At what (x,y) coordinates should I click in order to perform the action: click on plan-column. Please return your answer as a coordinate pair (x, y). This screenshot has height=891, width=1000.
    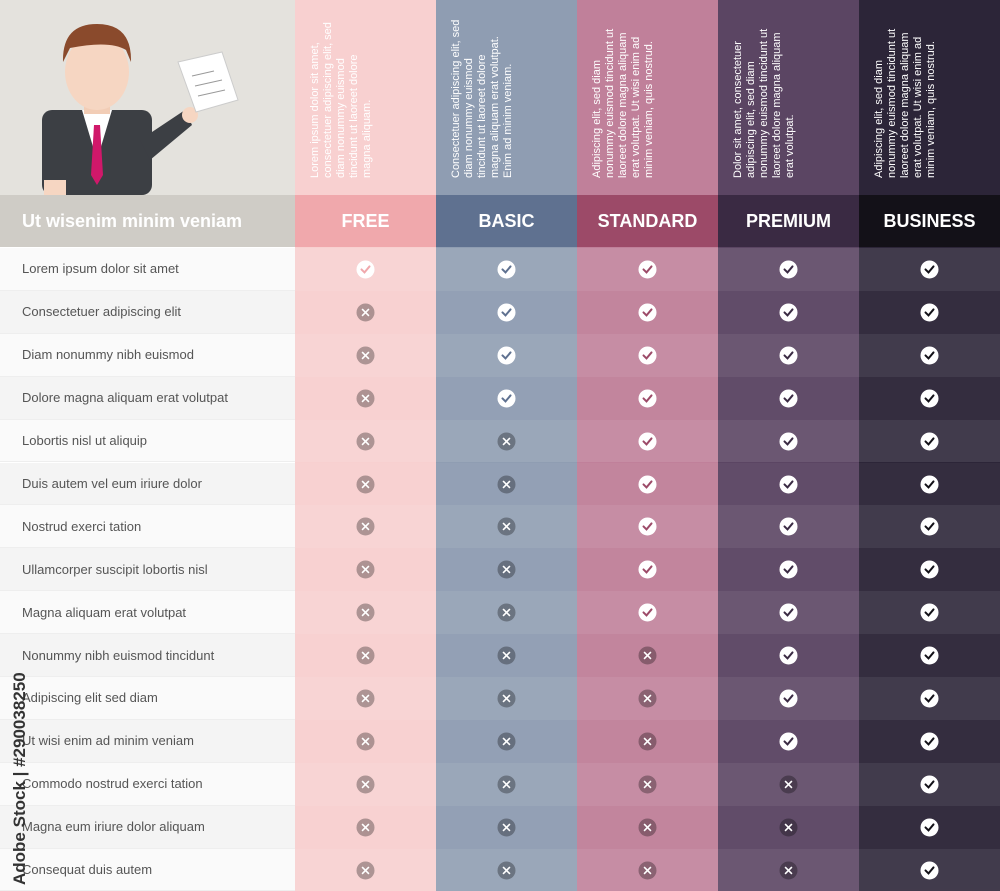
    Looking at the image, I should click on (365, 445).